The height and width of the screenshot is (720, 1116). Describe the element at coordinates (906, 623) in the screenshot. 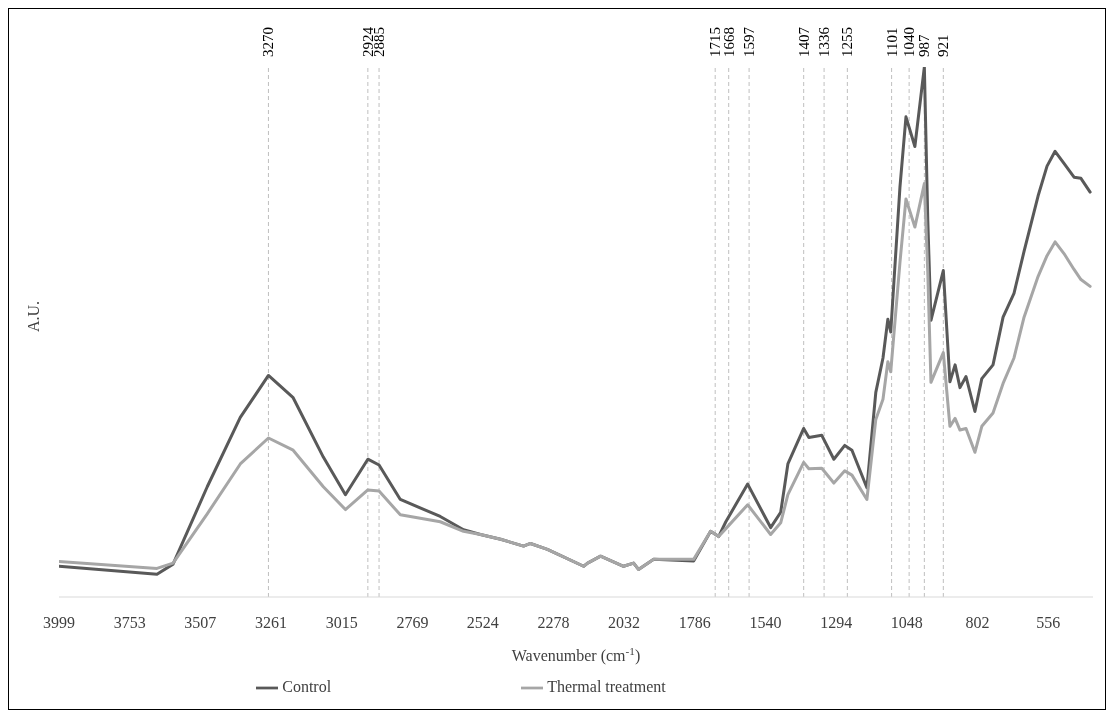

I see `x-tick-label: 1048` at that location.